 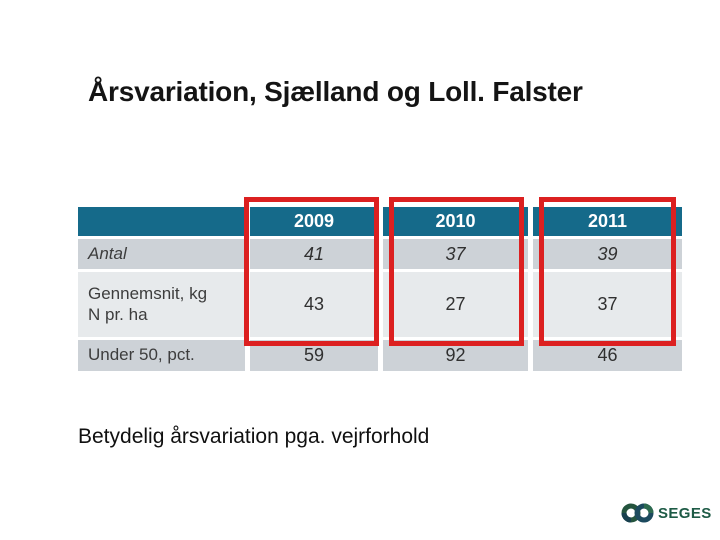 What do you see at coordinates (254, 436) in the screenshot?
I see `slide-note: Betydelig årsvariation pga. vejrforhold` at bounding box center [254, 436].